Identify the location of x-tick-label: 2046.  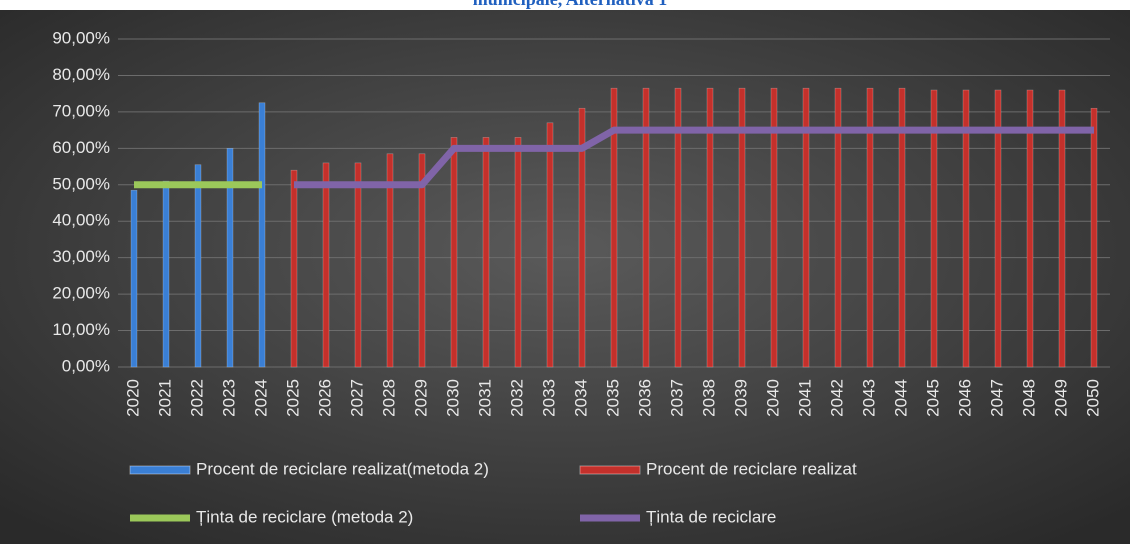
(964, 398).